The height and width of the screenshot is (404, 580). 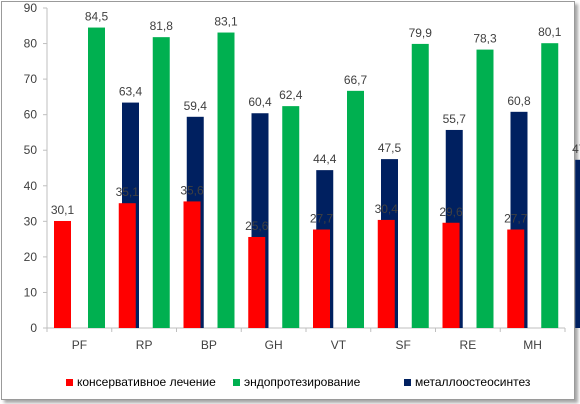 What do you see at coordinates (455, 119) in the screenshot?
I see `data-label: 55,7` at bounding box center [455, 119].